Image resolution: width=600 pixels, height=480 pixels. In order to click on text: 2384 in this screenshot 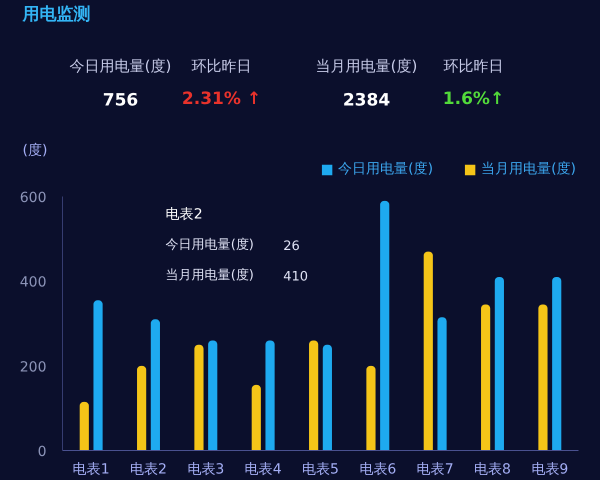, I will do `click(366, 100)`.